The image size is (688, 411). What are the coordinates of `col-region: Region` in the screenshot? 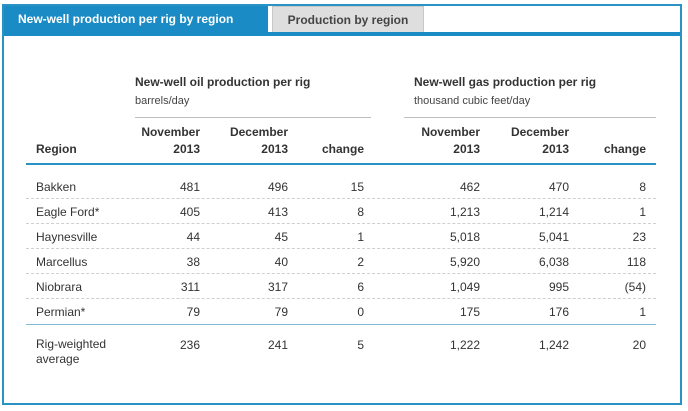 It's located at (56, 149).